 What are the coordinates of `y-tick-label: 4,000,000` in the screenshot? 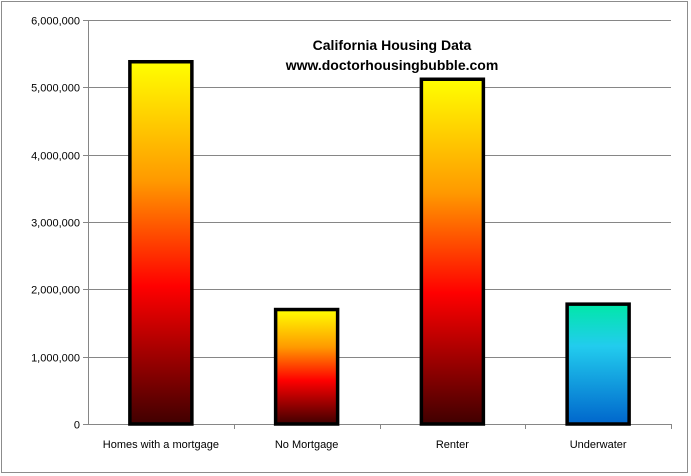 It's located at (55, 157).